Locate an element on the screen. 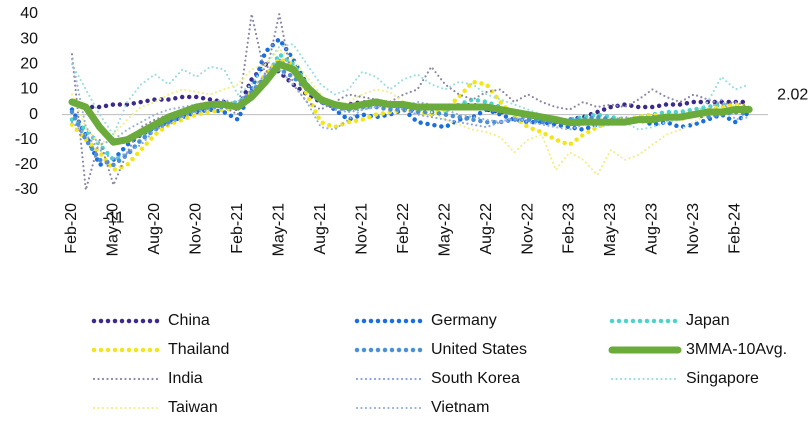 Image resolution: width=811 pixels, height=426 pixels. legend-label: India is located at coordinates (185, 378).